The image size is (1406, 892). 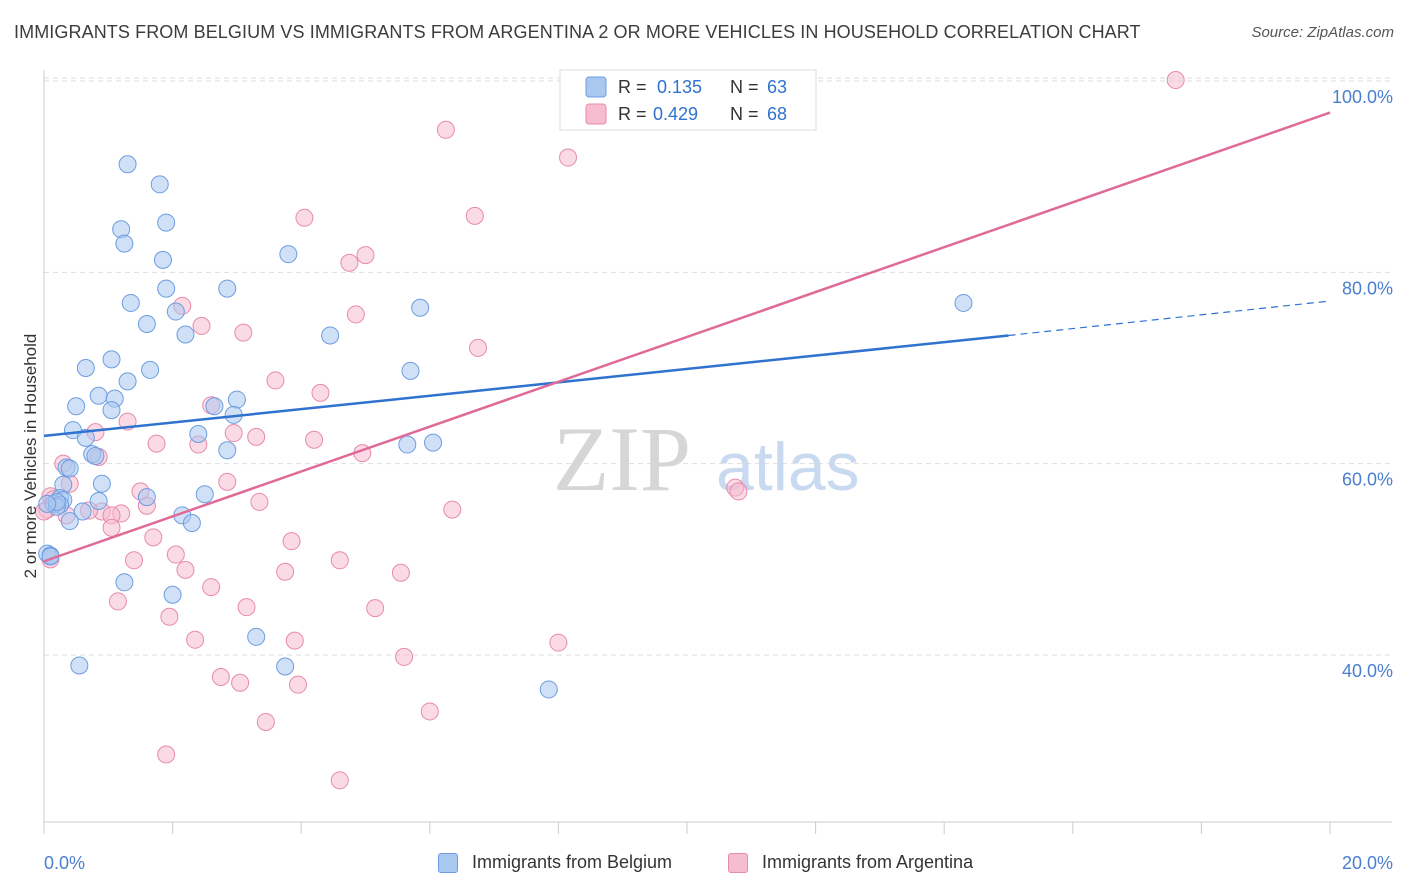 I want to click on legend-label-belgium: Immigrants from Belgium, so click(x=572, y=862).